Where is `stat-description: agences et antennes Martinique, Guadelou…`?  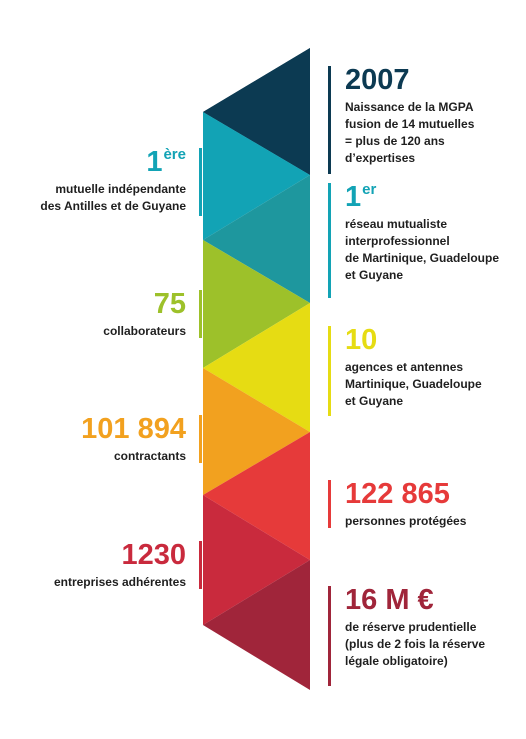
stat-description: agences et antennes Martinique, Guadelou… is located at coordinates (413, 384).